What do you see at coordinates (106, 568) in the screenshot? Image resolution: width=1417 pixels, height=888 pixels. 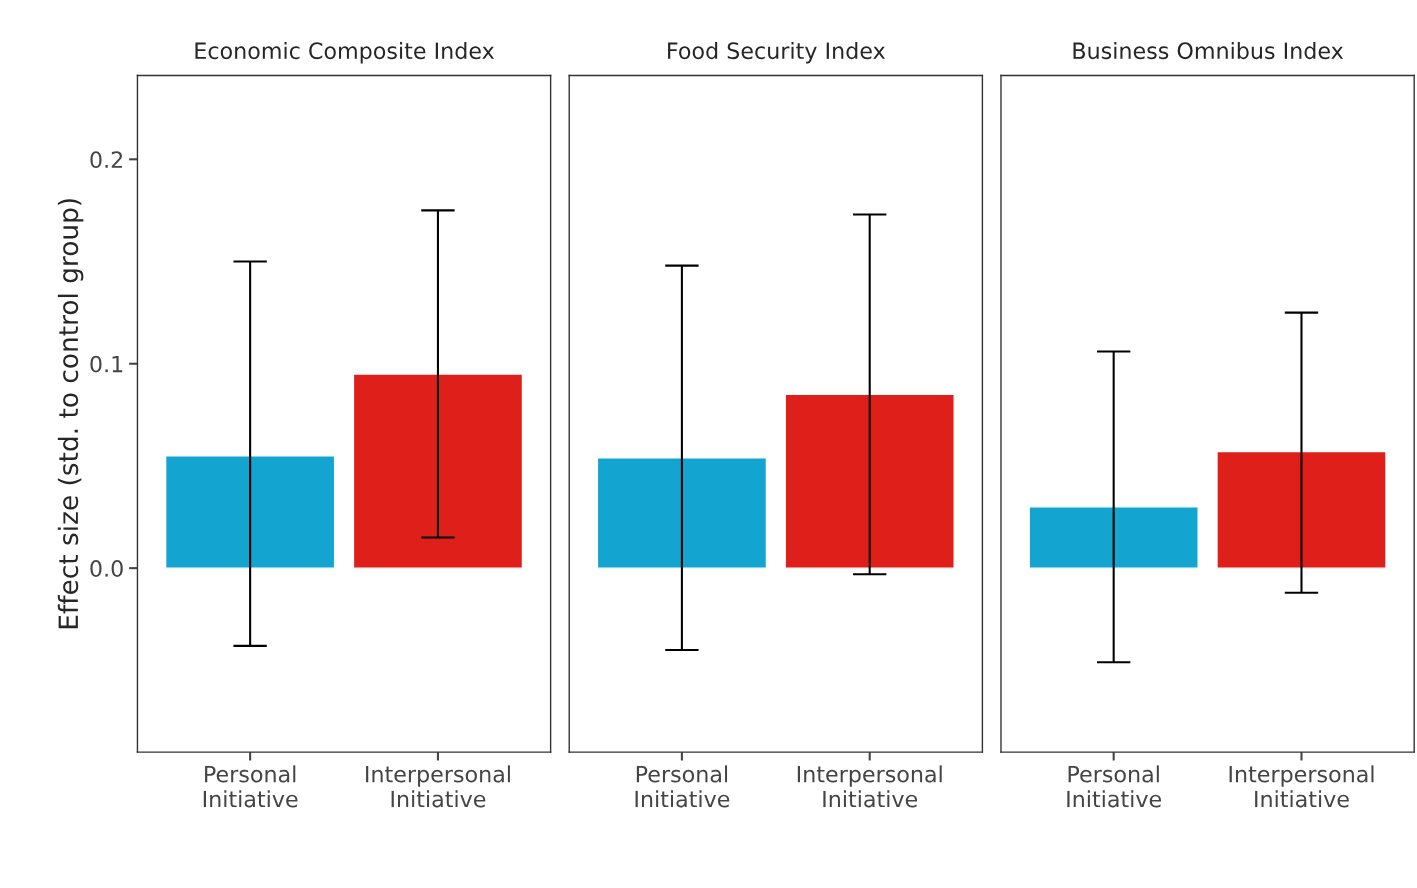 I see `y-tick-label: 0.0` at bounding box center [106, 568].